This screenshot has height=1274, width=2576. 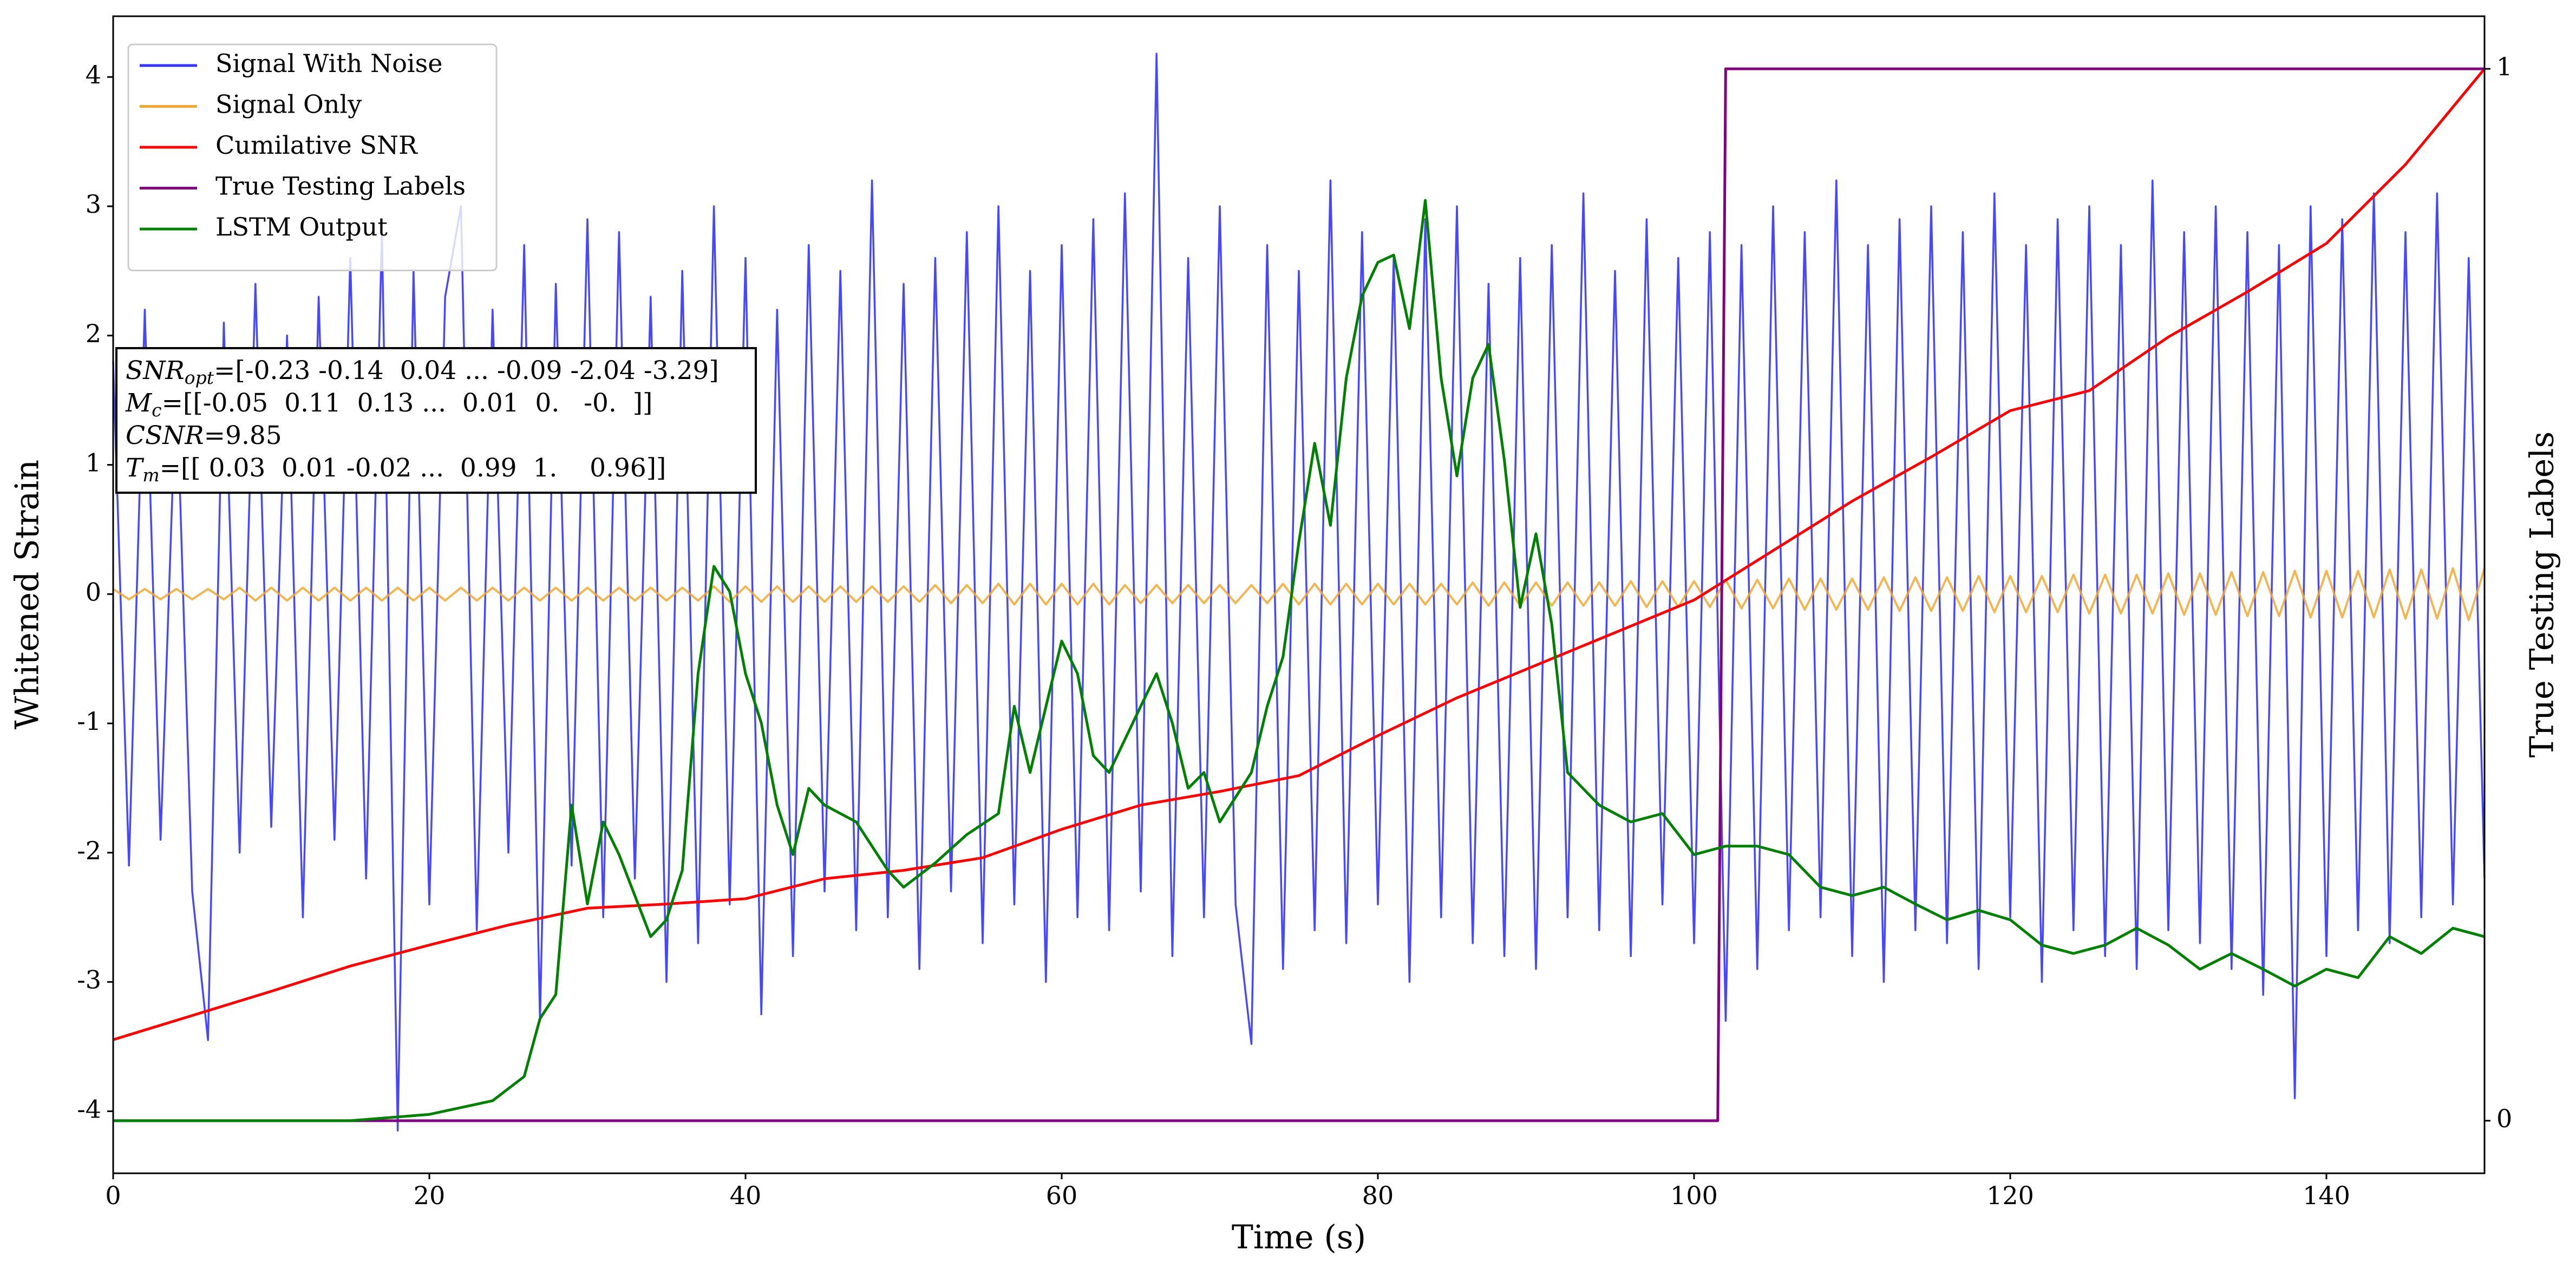 What do you see at coordinates (301, 226) in the screenshot?
I see `legend-label: LSTM Output` at bounding box center [301, 226].